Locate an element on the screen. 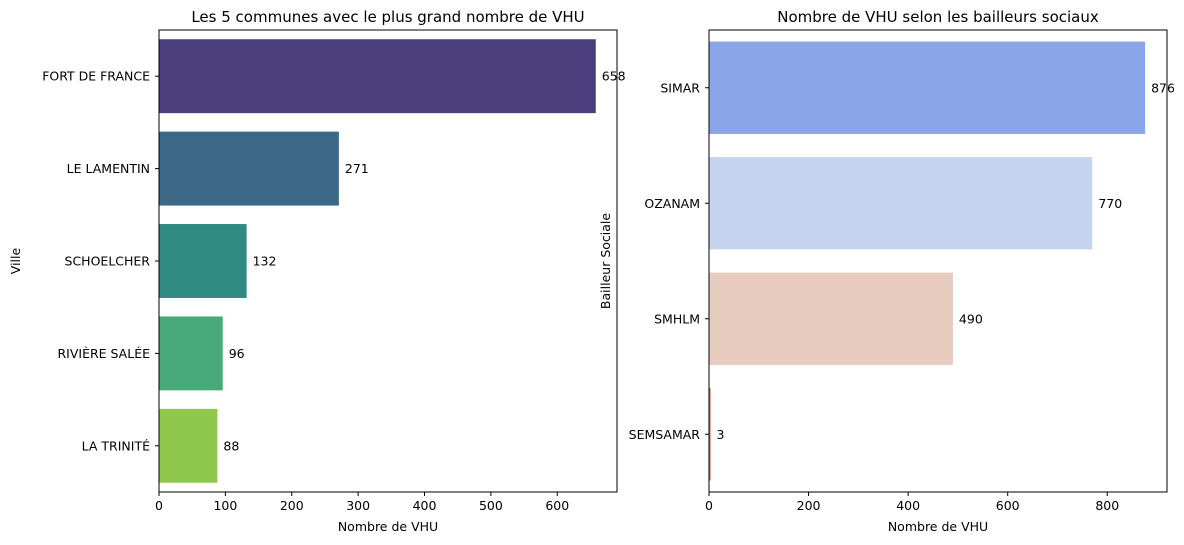  data-label: 876 is located at coordinates (1163, 87).